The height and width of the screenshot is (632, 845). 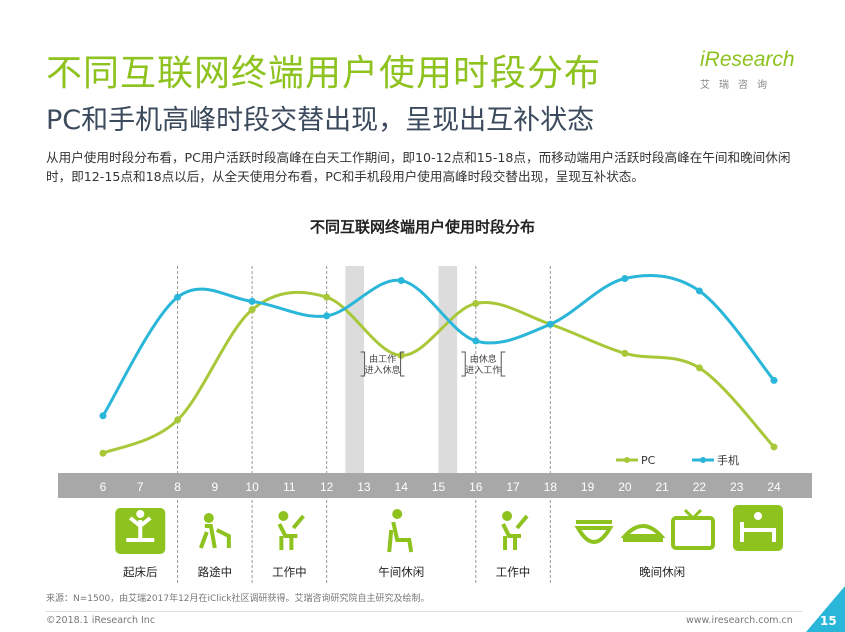 I want to click on logo-main-text: iResearch, so click(x=747, y=59).